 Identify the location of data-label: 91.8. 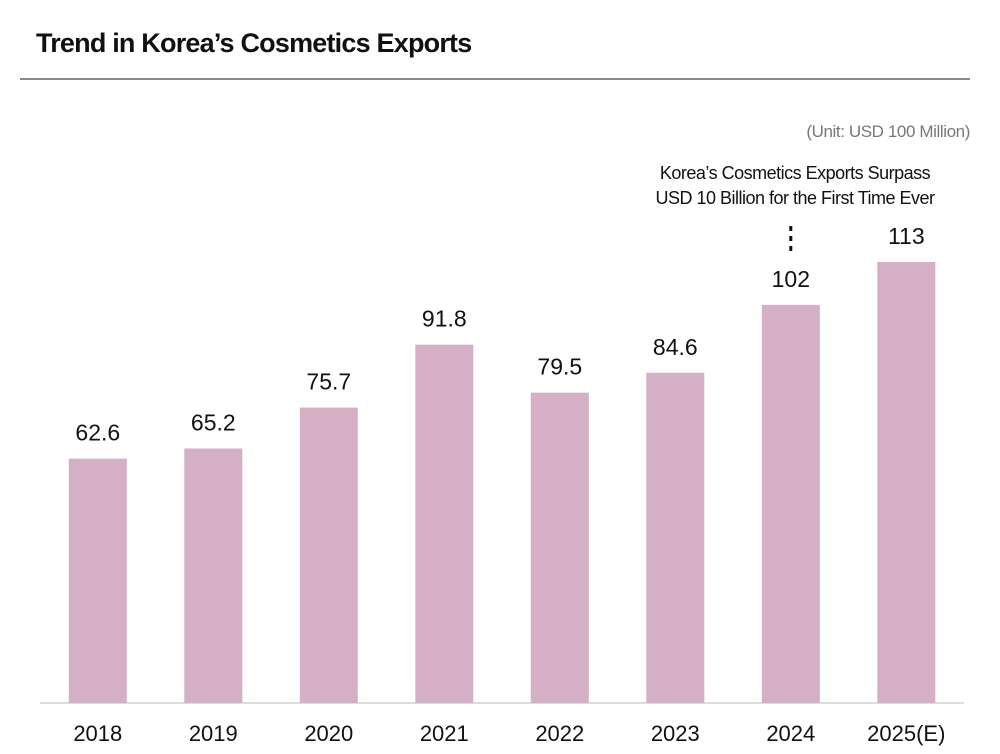
(444, 319).